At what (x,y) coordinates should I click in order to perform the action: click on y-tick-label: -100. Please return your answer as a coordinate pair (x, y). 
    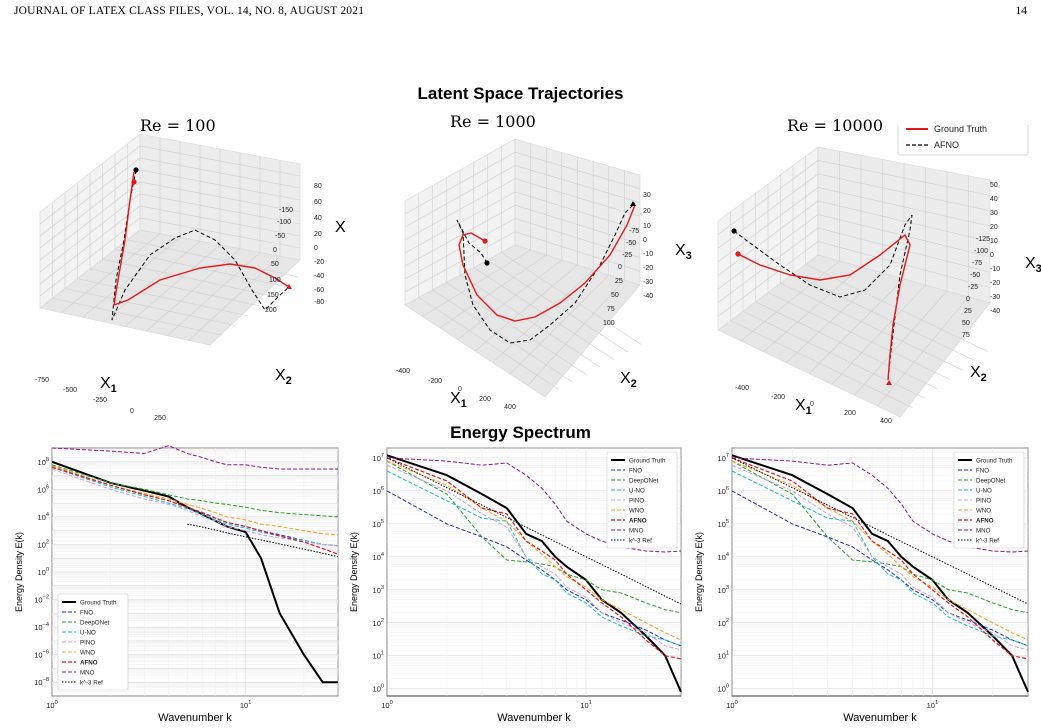
    Looking at the image, I should click on (284, 222).